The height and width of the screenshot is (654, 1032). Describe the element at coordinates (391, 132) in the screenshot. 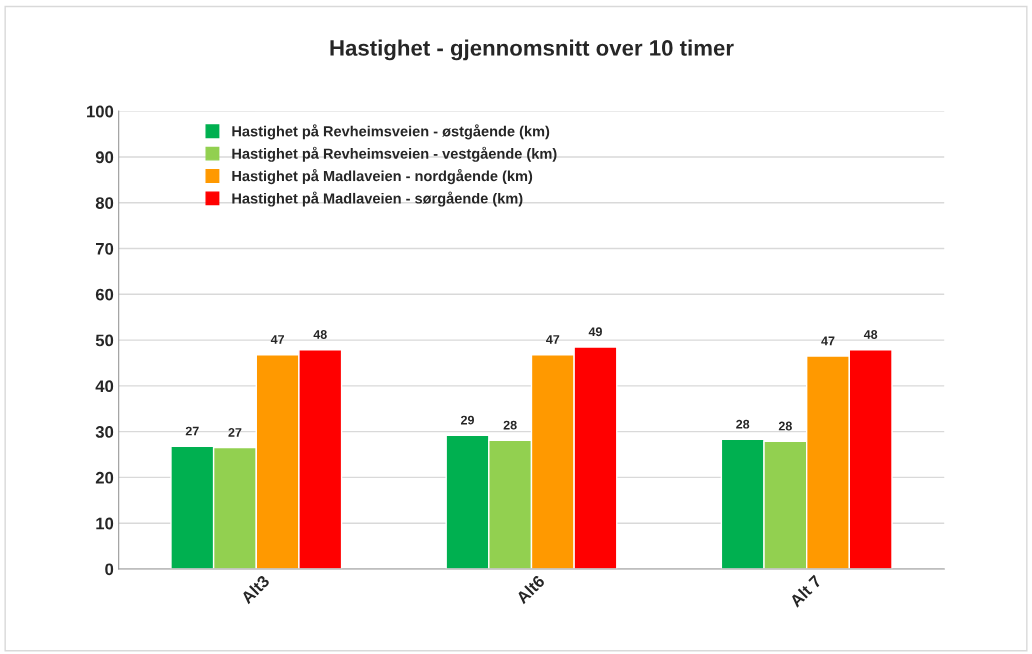

I see `legend-label: Hastighet på Revheimsveien - østgående (km)` at that location.